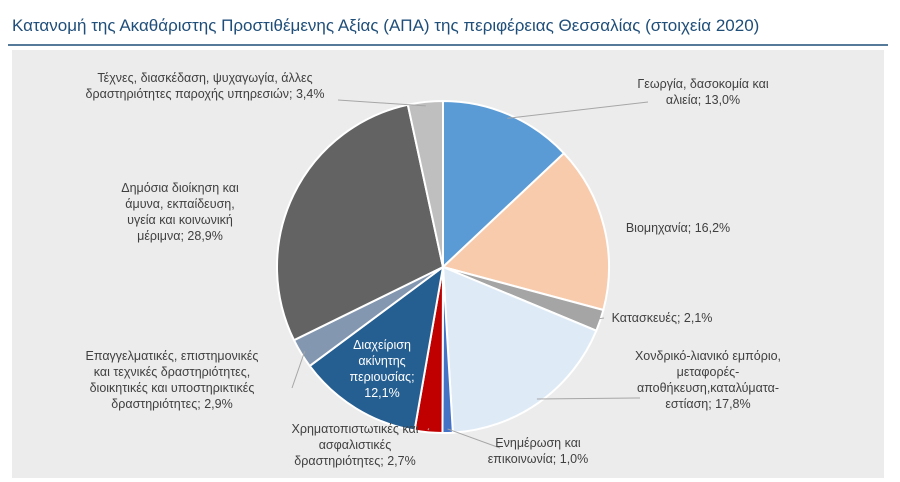  Describe the element at coordinates (678, 228) in the screenshot. I see `data-label: Βιομηχανία; 16,2%` at that location.